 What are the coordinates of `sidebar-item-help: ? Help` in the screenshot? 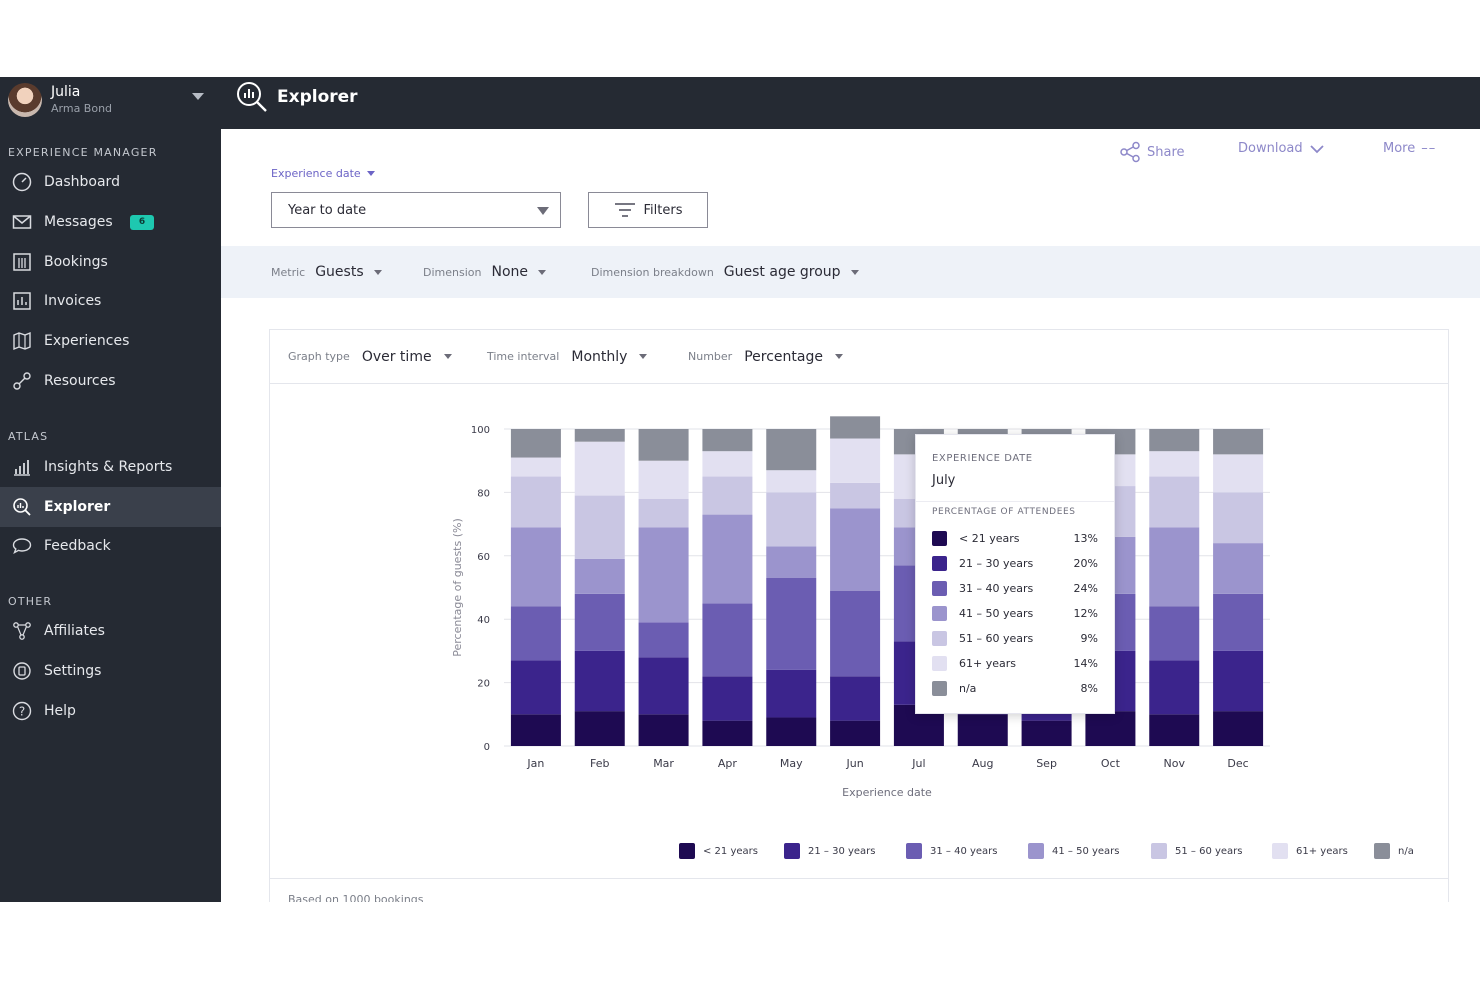 It's located at (110, 711).